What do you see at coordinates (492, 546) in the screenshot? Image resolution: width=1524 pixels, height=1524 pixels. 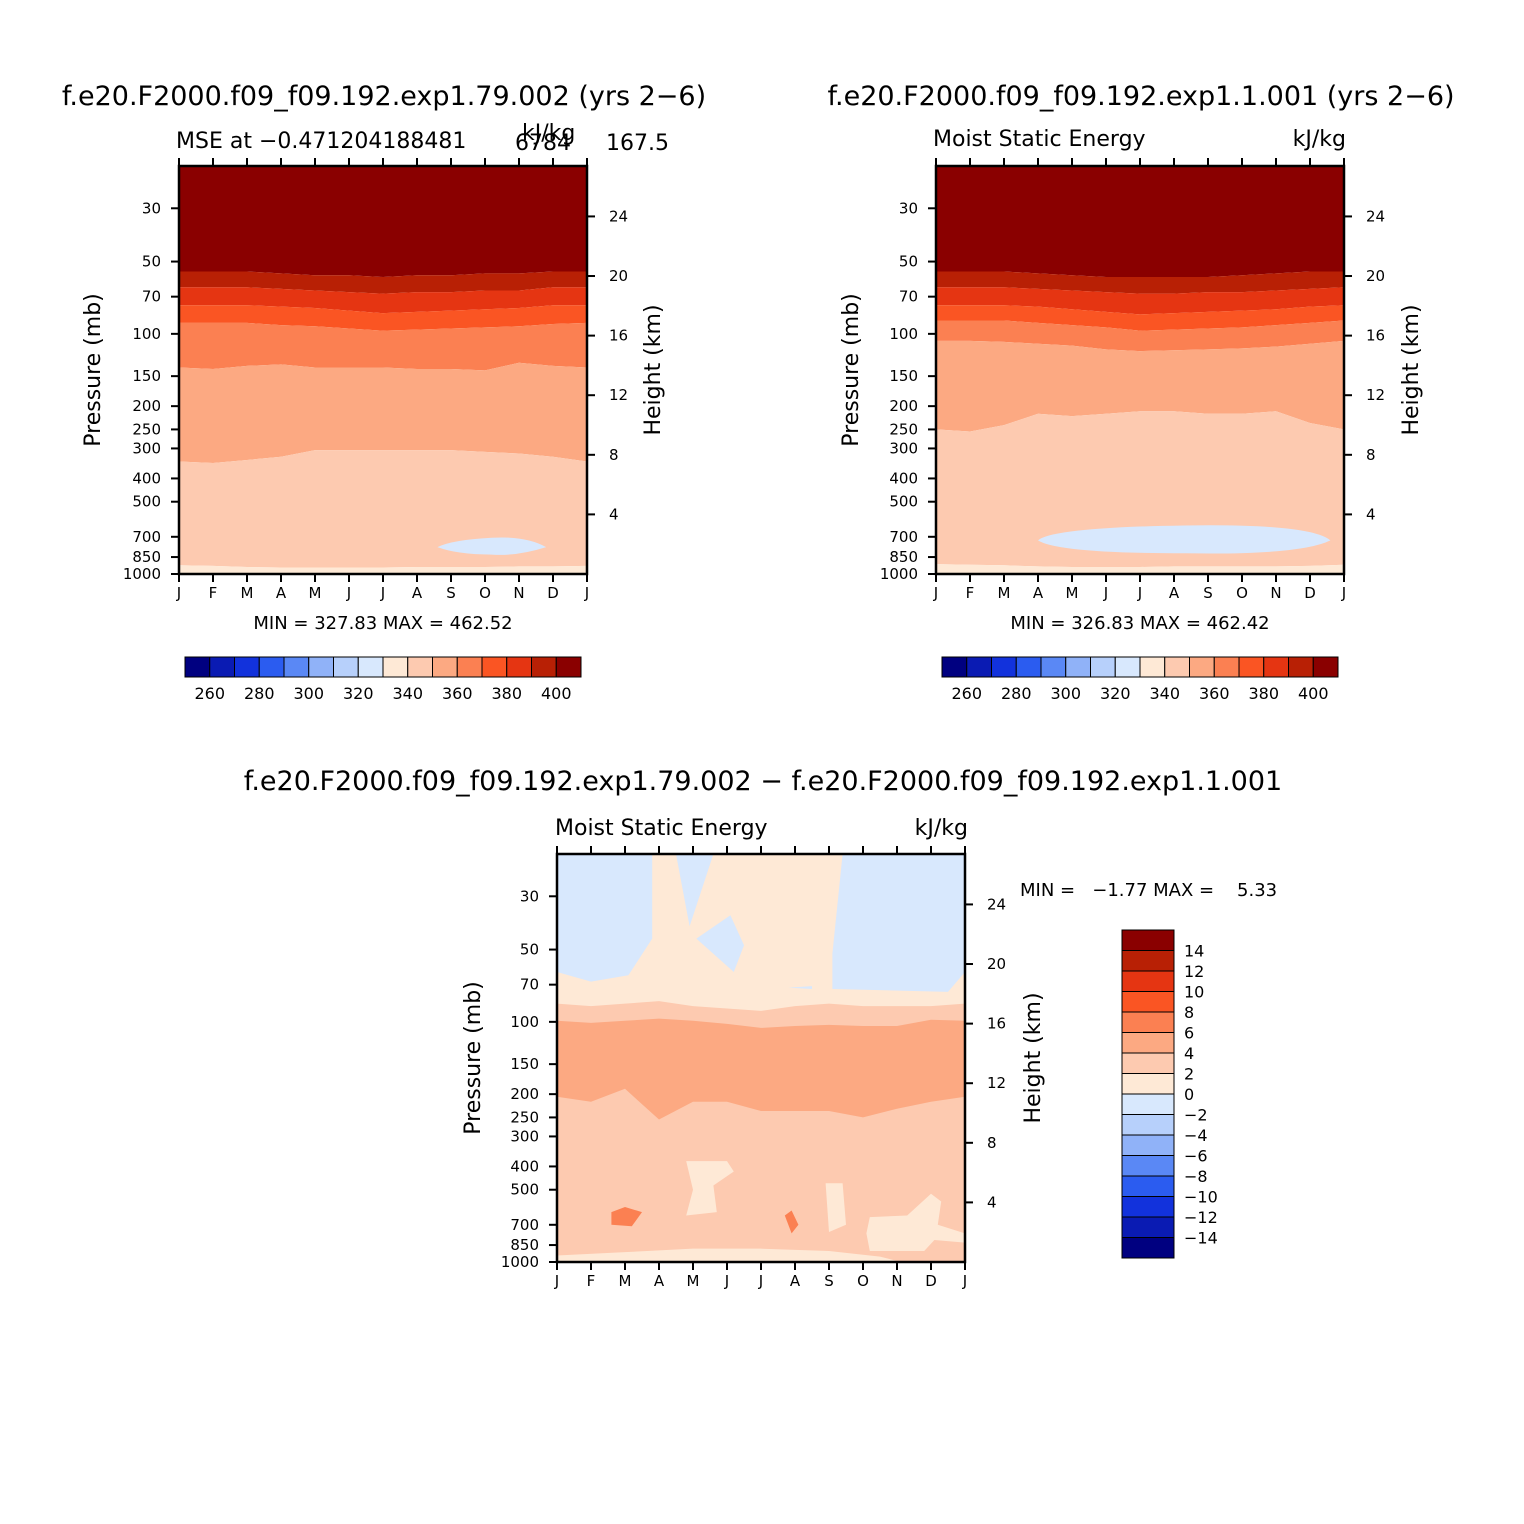 I see `contour-island` at bounding box center [492, 546].